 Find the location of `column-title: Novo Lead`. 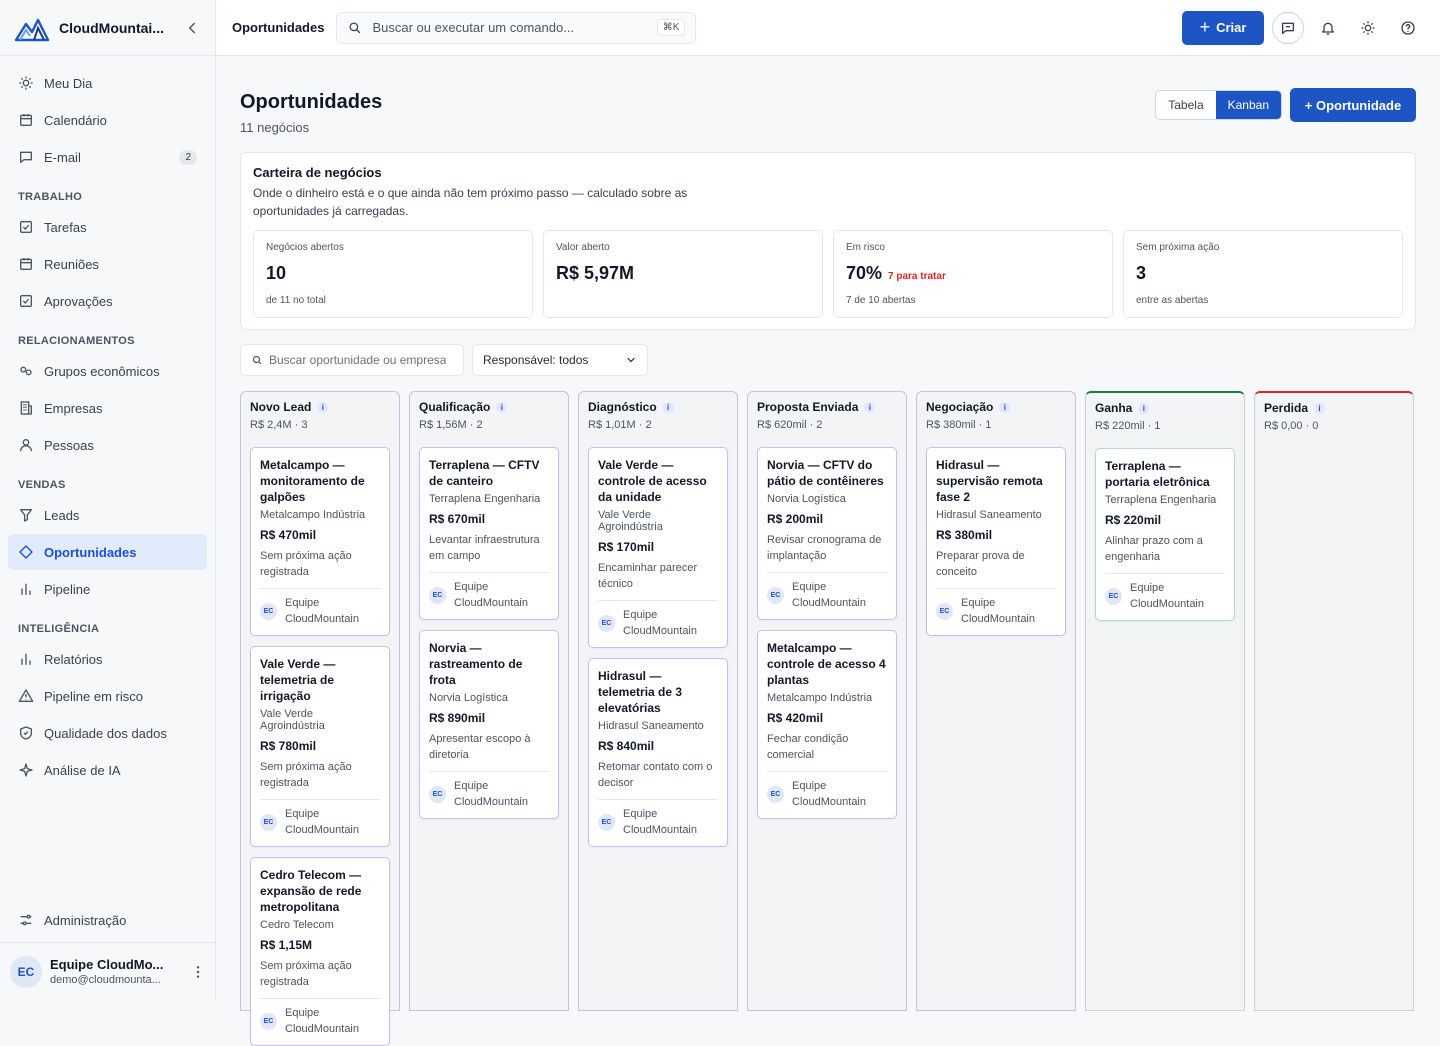

column-title: Novo Lead is located at coordinates (281, 407).